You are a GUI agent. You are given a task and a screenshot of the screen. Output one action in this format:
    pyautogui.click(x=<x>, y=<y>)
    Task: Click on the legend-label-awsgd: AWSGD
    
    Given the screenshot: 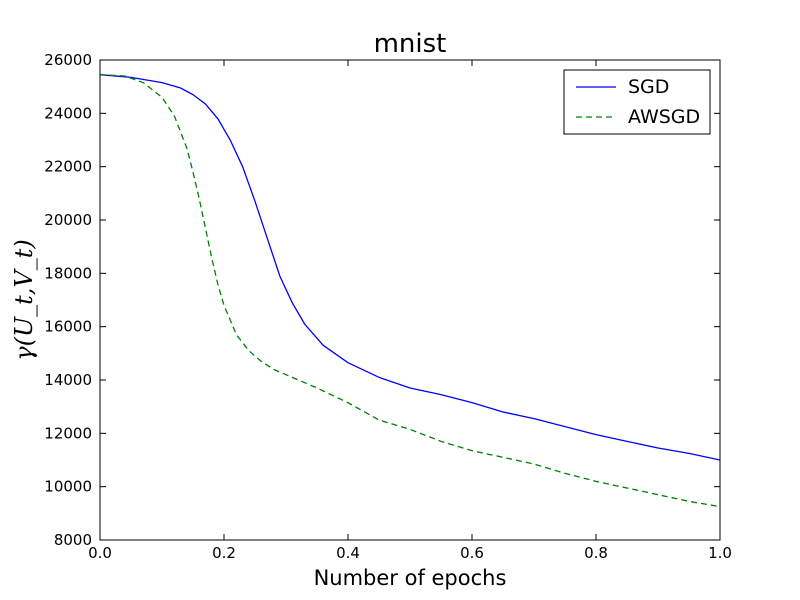 What is the action you would take?
    pyautogui.click(x=664, y=117)
    